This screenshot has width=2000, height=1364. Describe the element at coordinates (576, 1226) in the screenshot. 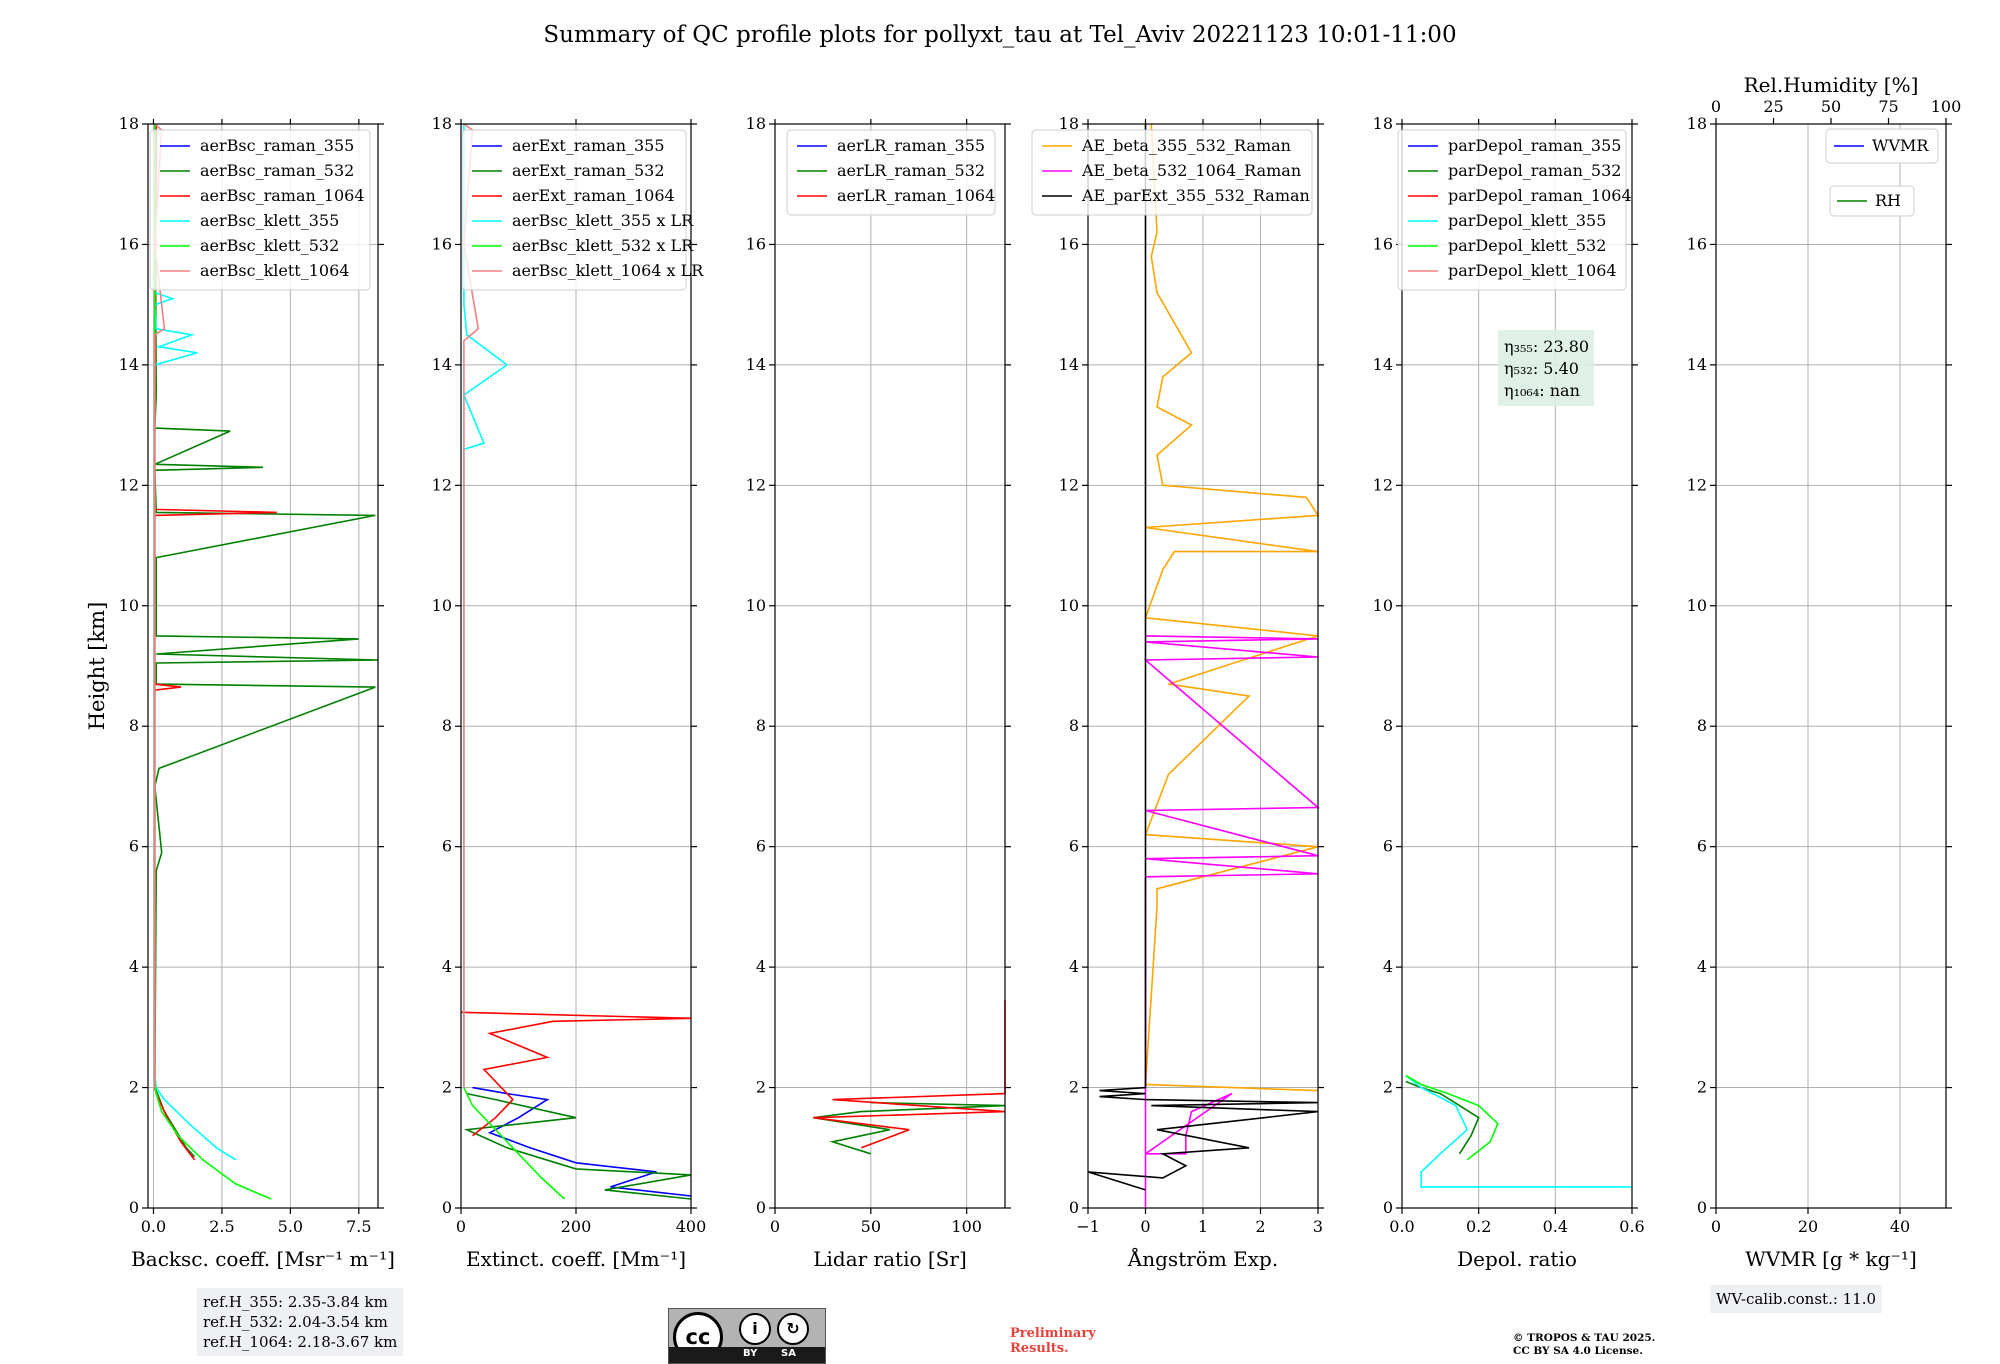

I see `x-tick-label: 200` at that location.